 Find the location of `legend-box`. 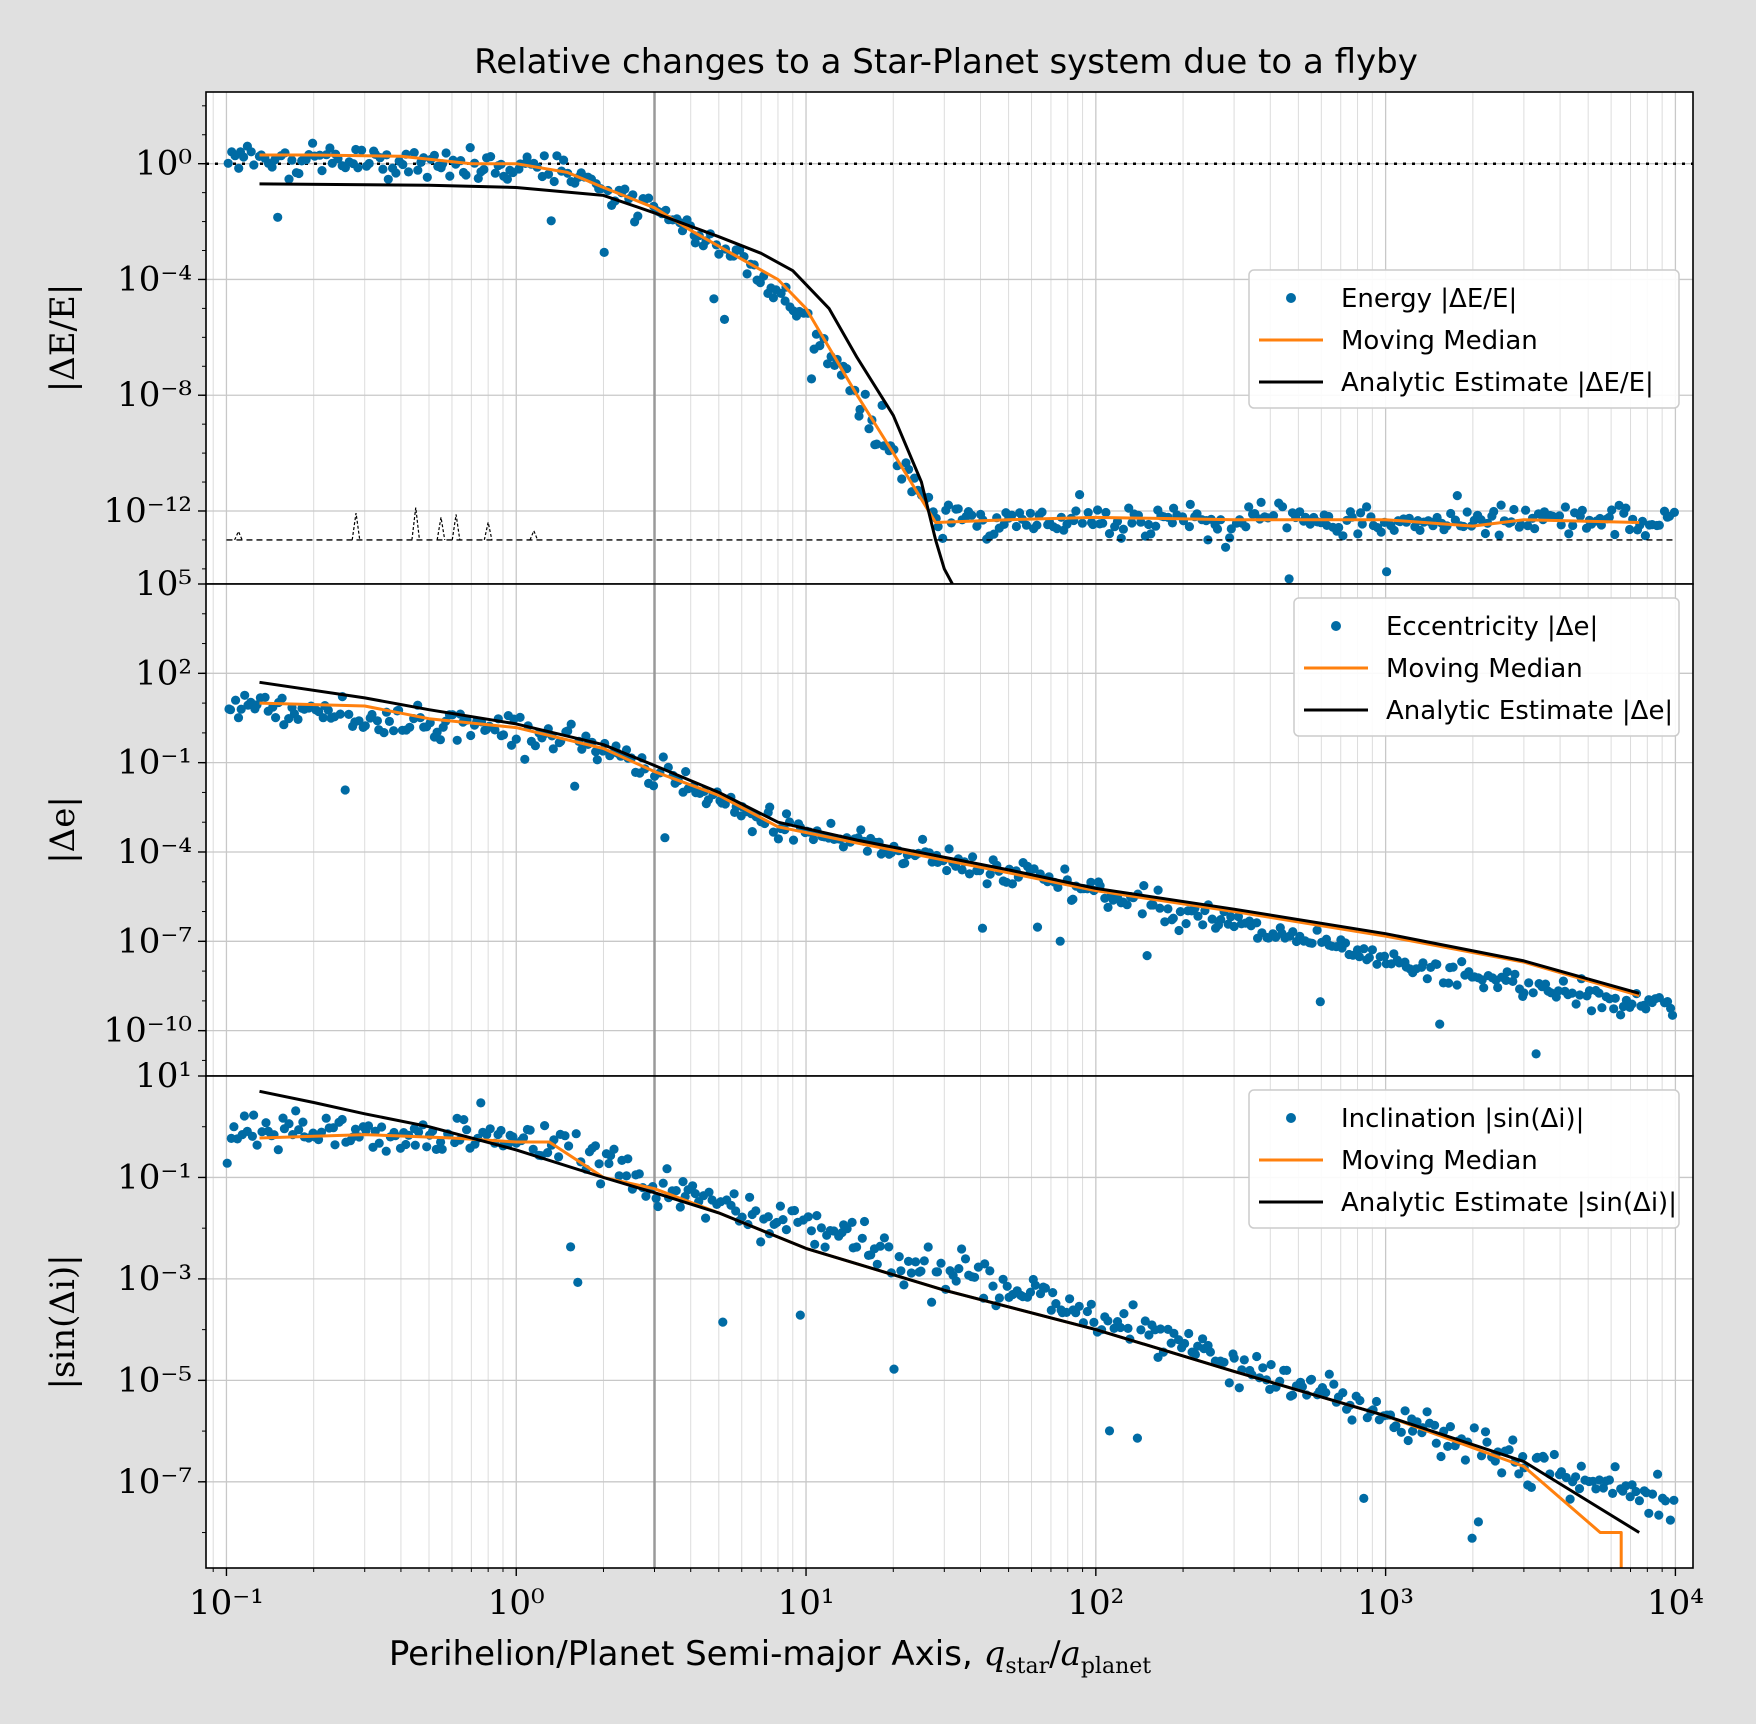

legend-box is located at coordinates (1464, 339).